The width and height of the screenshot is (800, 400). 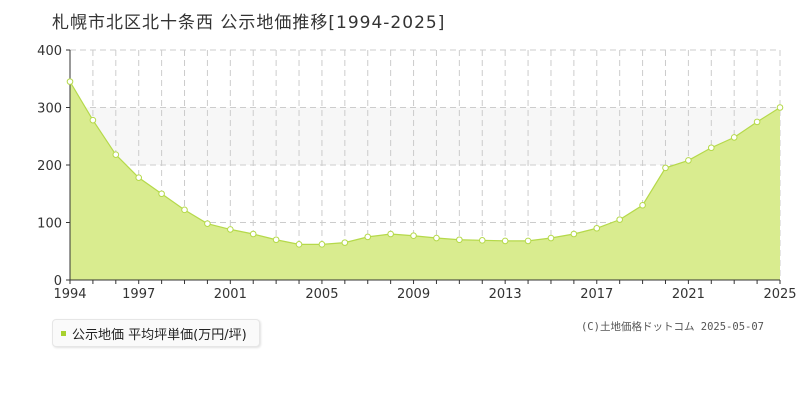 What do you see at coordinates (230, 229) in the screenshot?
I see `data-point-2001` at bounding box center [230, 229].